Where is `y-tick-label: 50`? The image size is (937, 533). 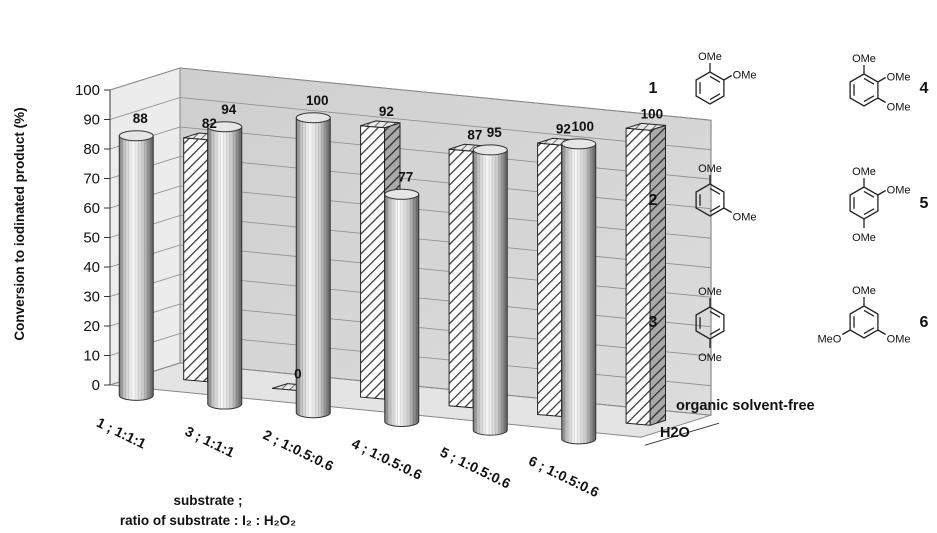
y-tick-label: 50 is located at coordinates (91, 238).